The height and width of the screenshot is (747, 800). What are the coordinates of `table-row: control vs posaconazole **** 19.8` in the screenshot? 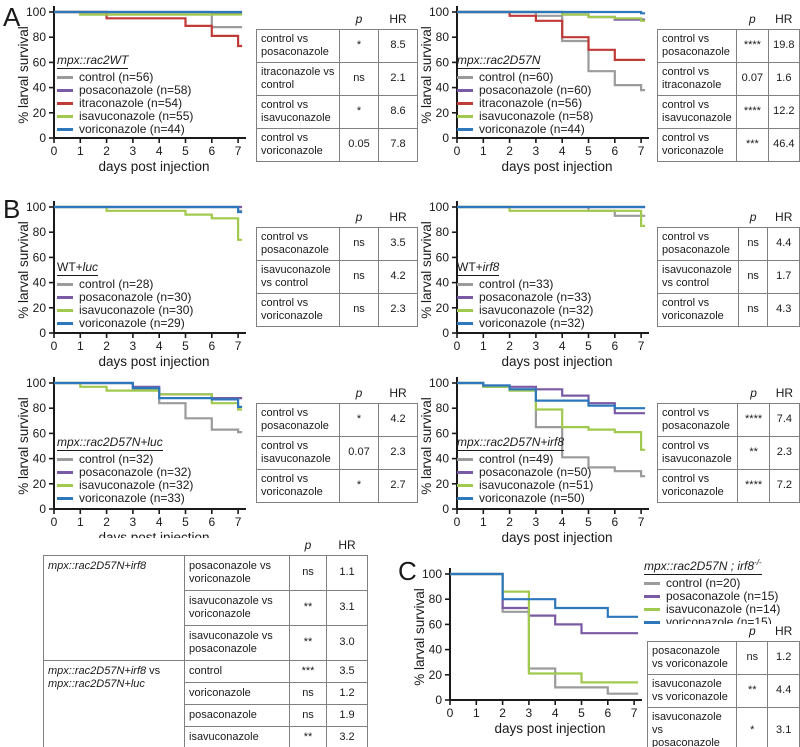 It's located at (728, 46).